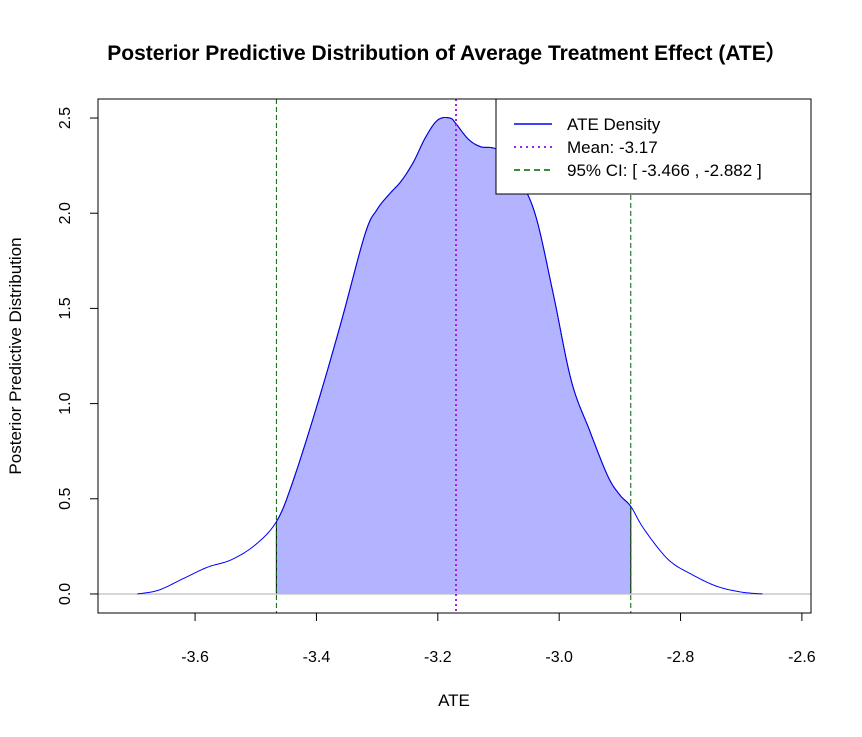  What do you see at coordinates (802, 657) in the screenshot?
I see `x-tick-label: -2.6` at bounding box center [802, 657].